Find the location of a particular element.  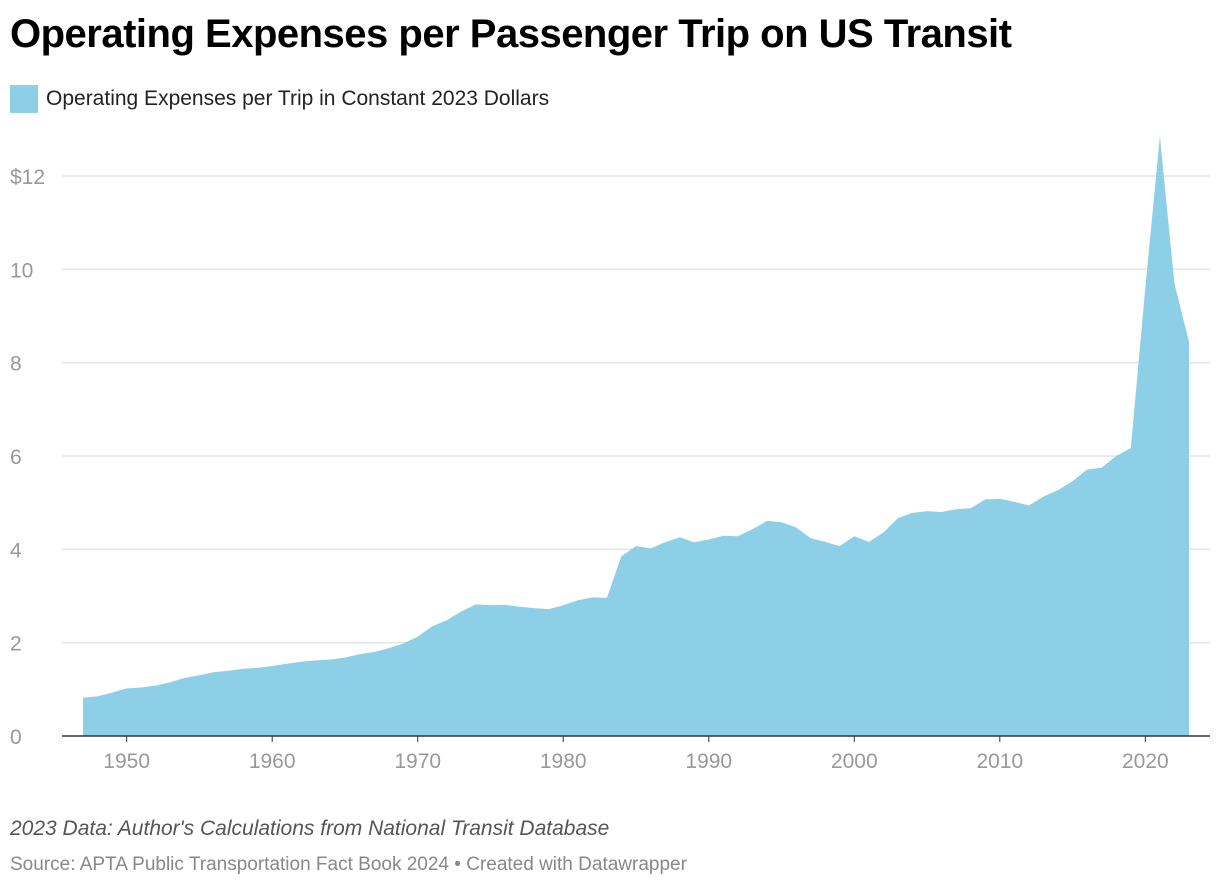

y-tick-label: 4 is located at coordinates (16, 550).